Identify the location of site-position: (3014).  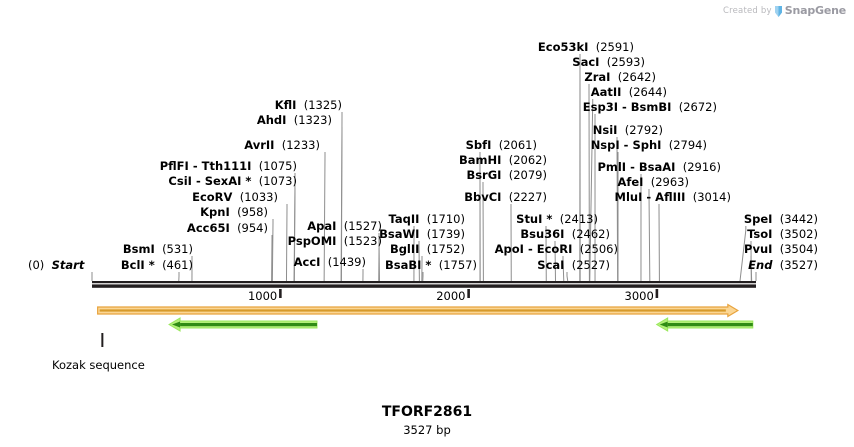
(711, 197).